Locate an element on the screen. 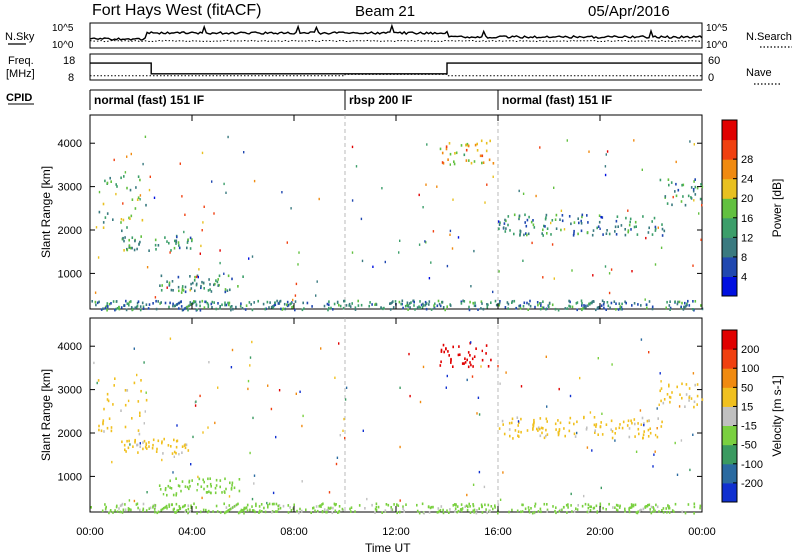  colorbar-tick-label: 8 is located at coordinates (744, 258).